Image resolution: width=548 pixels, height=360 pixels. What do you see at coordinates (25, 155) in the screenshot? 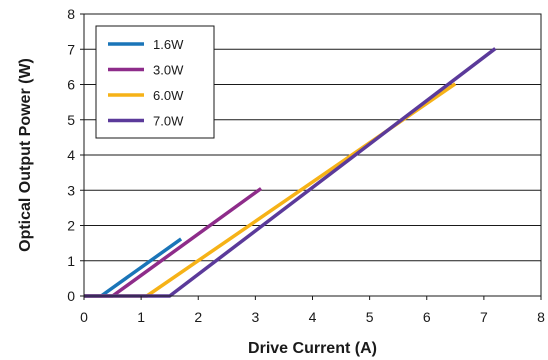
I see `y-axis-title: Optical Output Power (W)` at bounding box center [25, 155].